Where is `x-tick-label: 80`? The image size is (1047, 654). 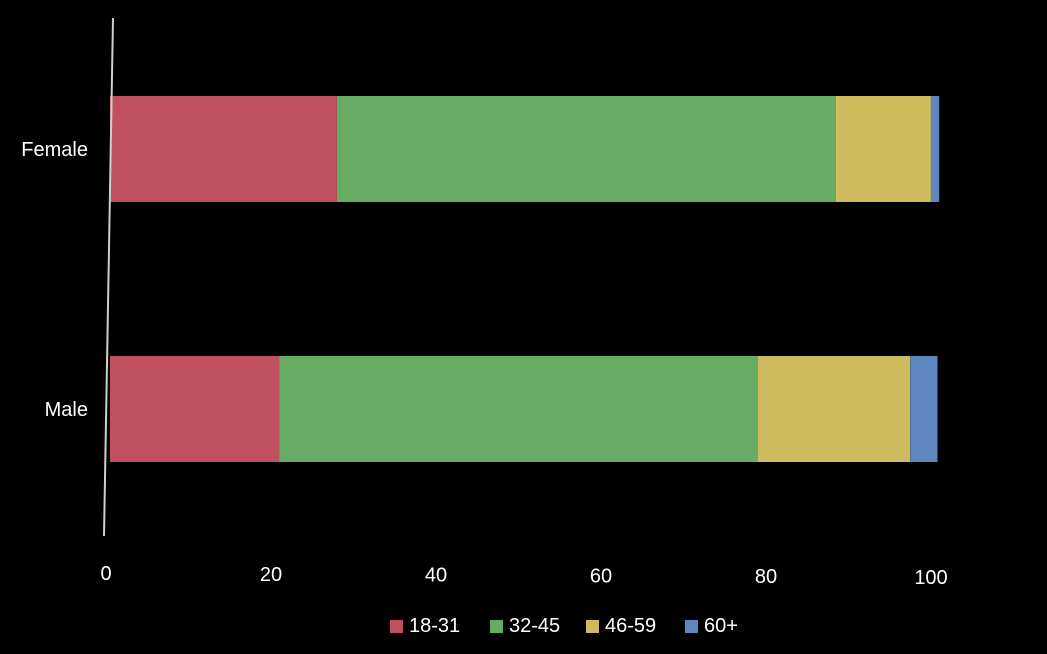
x-tick-label: 80 is located at coordinates (766, 577).